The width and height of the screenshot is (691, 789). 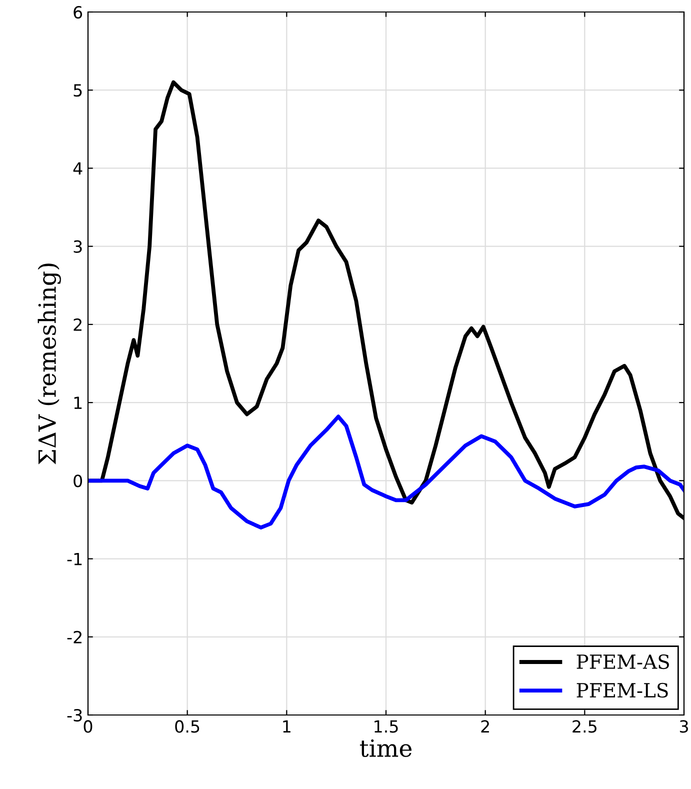 I want to click on x-tick-label: 0, so click(x=88, y=726).